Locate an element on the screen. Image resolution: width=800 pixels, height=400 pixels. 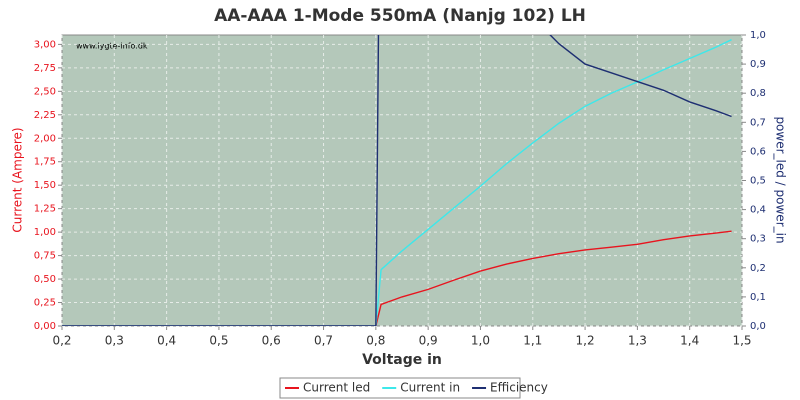
watermark: www.lygte-info.dk is located at coordinates (112, 46).